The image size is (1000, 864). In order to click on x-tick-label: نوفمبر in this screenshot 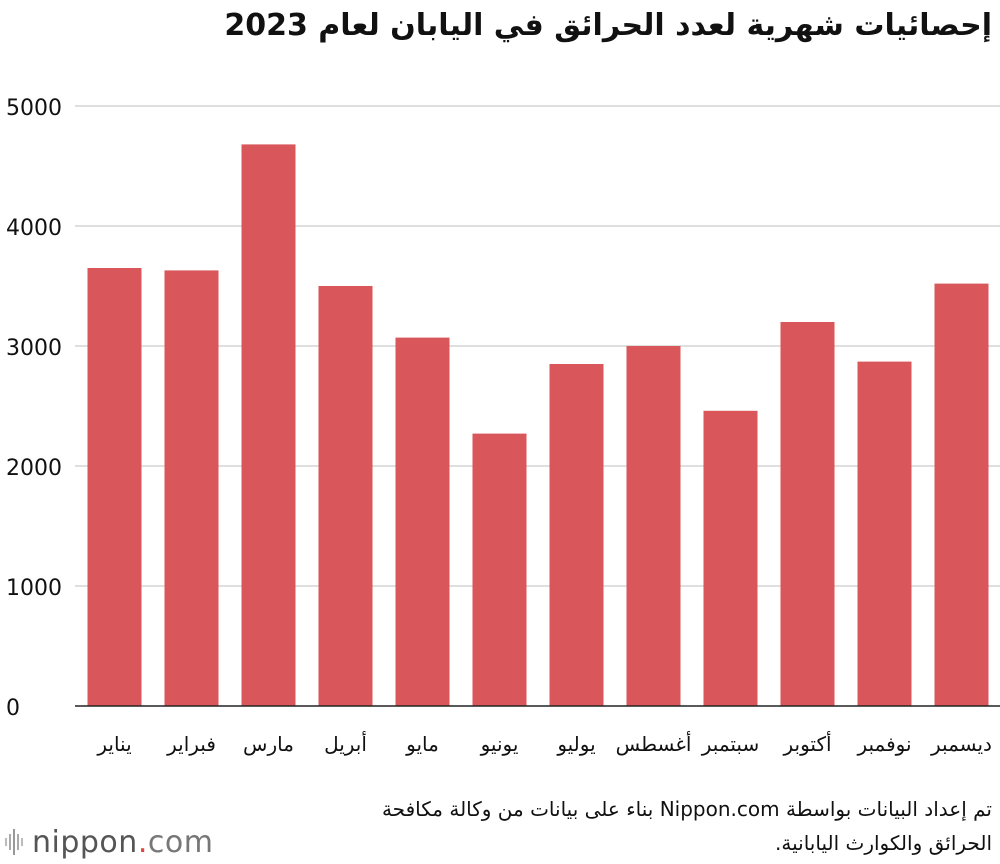, I will do `click(883, 744)`.